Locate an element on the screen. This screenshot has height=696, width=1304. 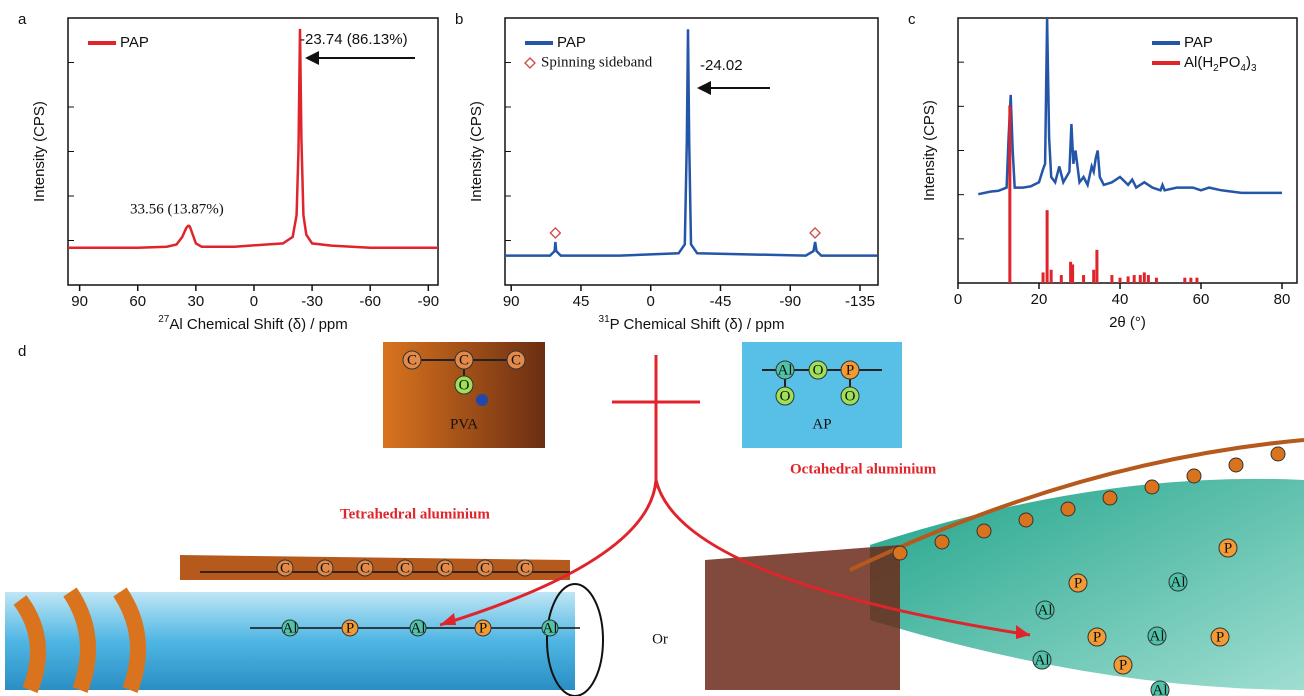
x-tick-label: 40 is located at coordinates (1120, 299).